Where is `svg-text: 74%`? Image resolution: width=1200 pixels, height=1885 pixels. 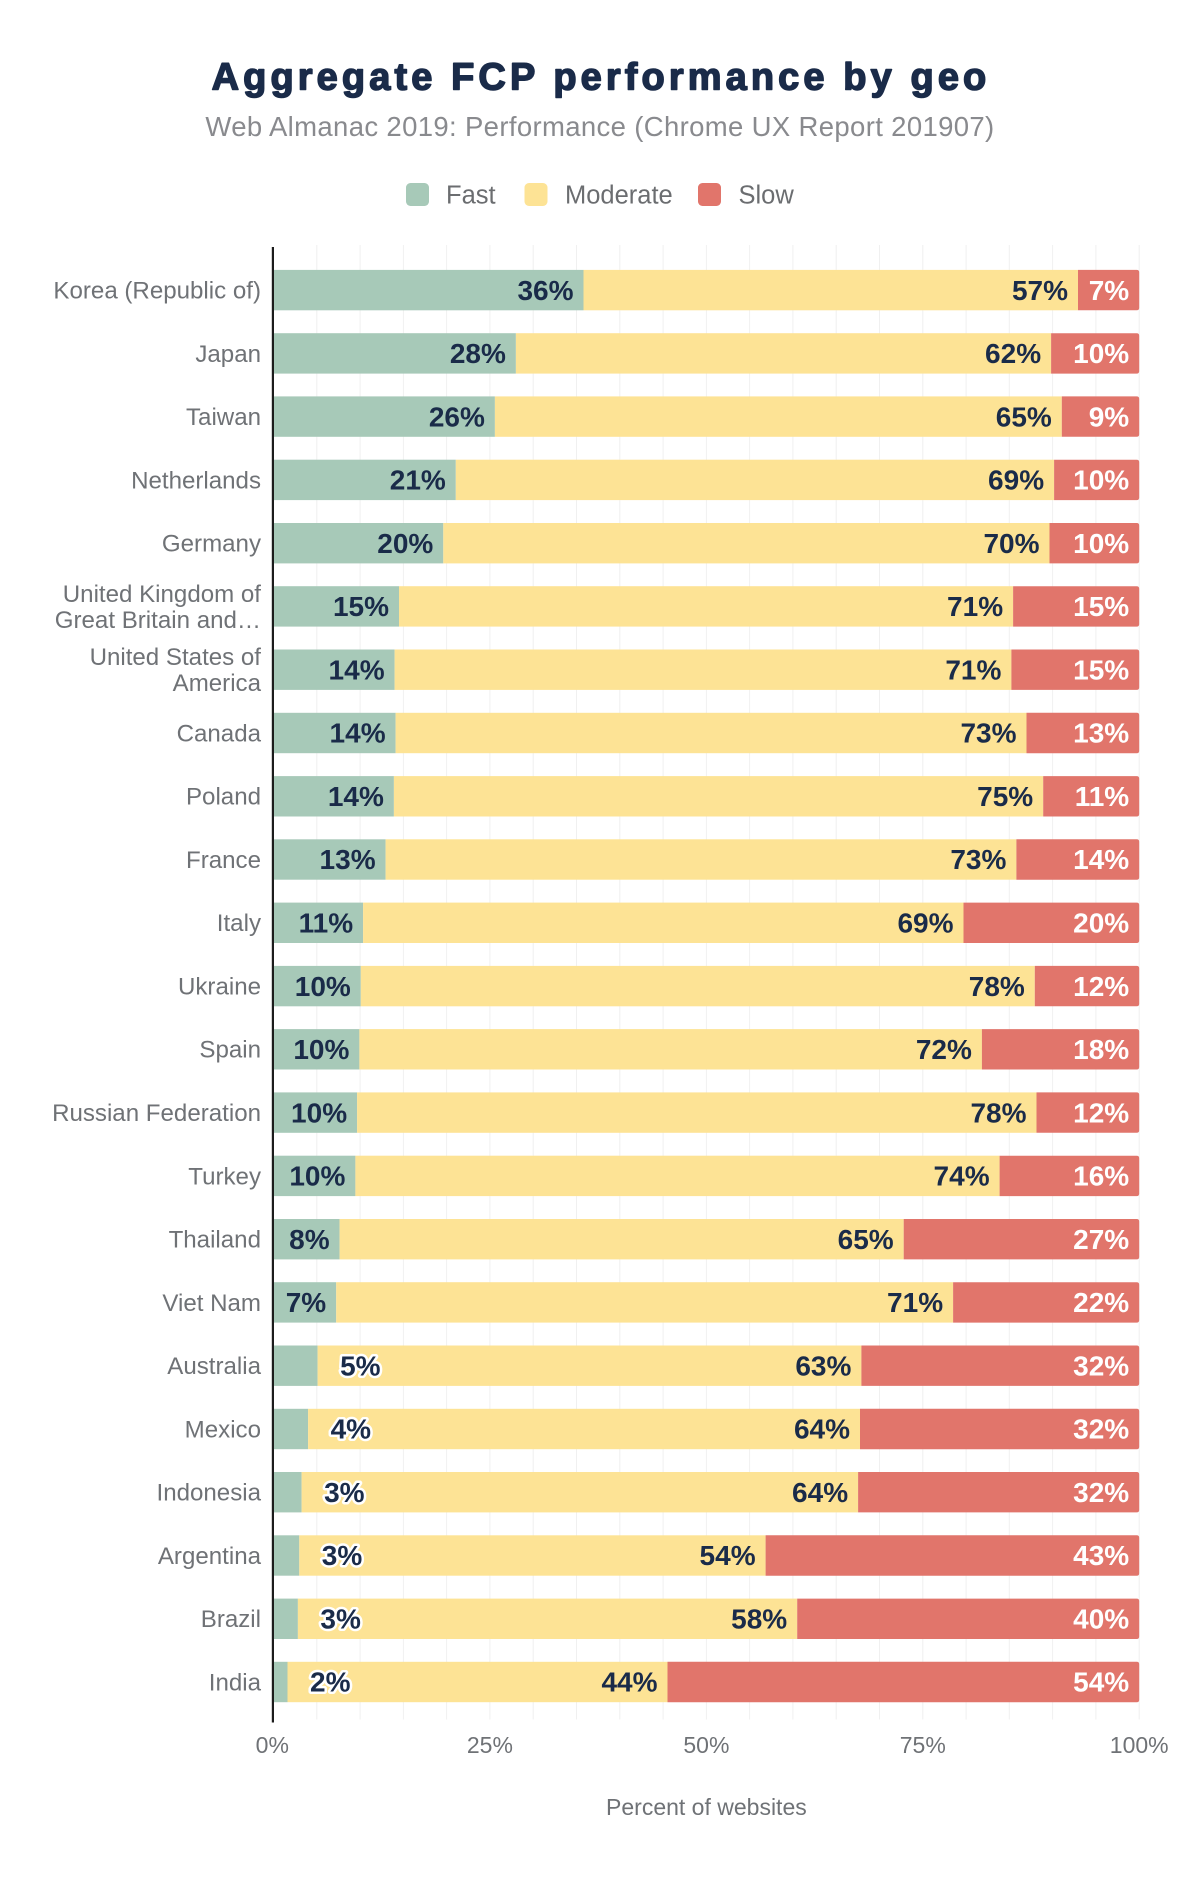
svg-text: 74% is located at coordinates (962, 1176).